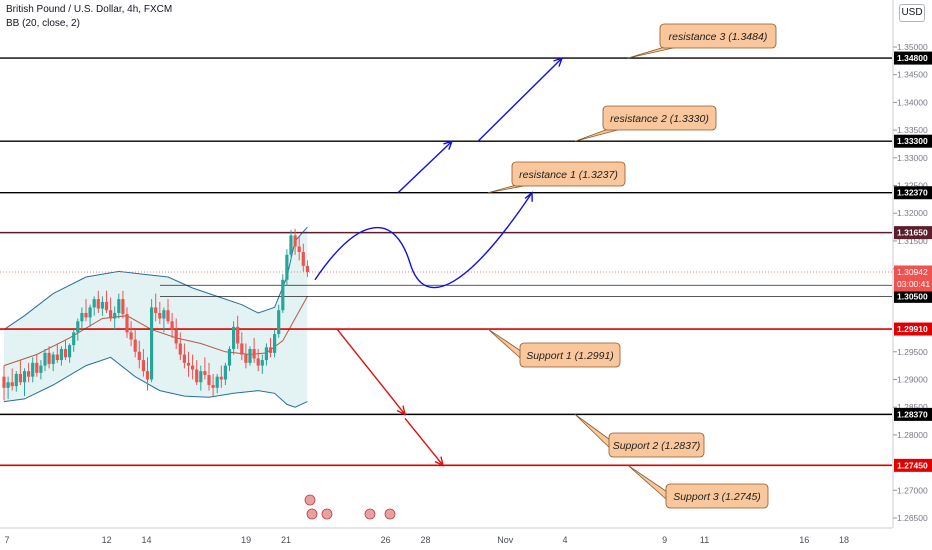 The image size is (932, 550). What do you see at coordinates (912, 130) in the screenshot?
I see `price-tick-label: 1.33500` at bounding box center [912, 130].